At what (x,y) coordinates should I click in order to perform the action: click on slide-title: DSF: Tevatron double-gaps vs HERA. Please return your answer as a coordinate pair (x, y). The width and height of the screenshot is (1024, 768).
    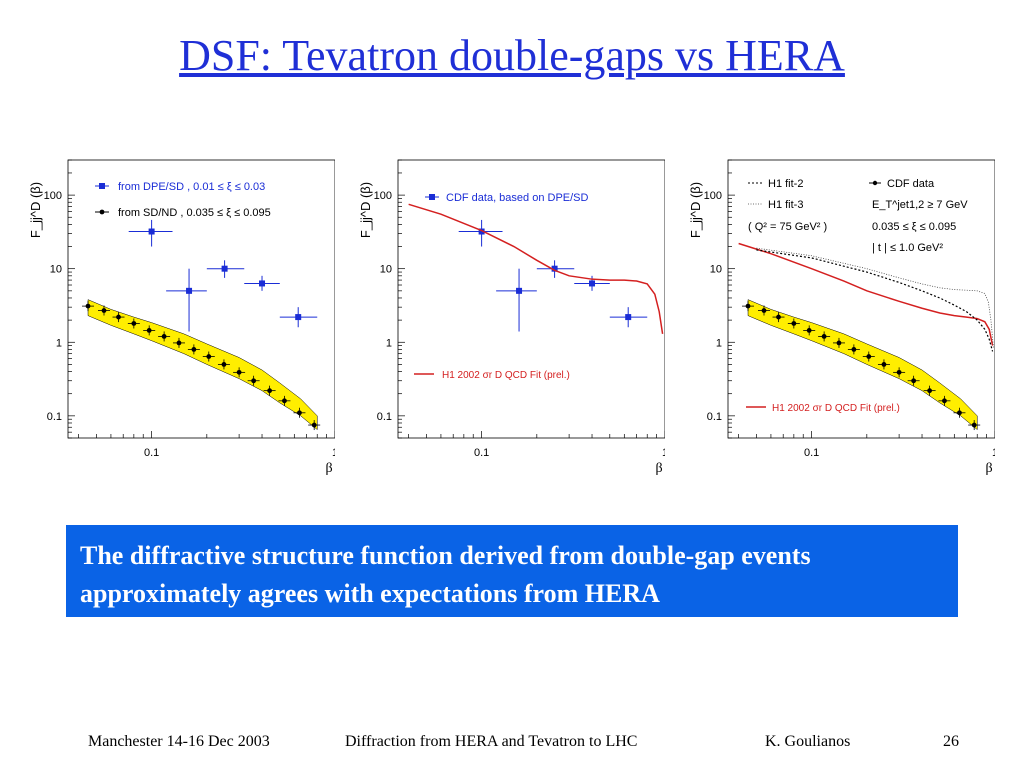
    Looking at the image, I should click on (512, 55).